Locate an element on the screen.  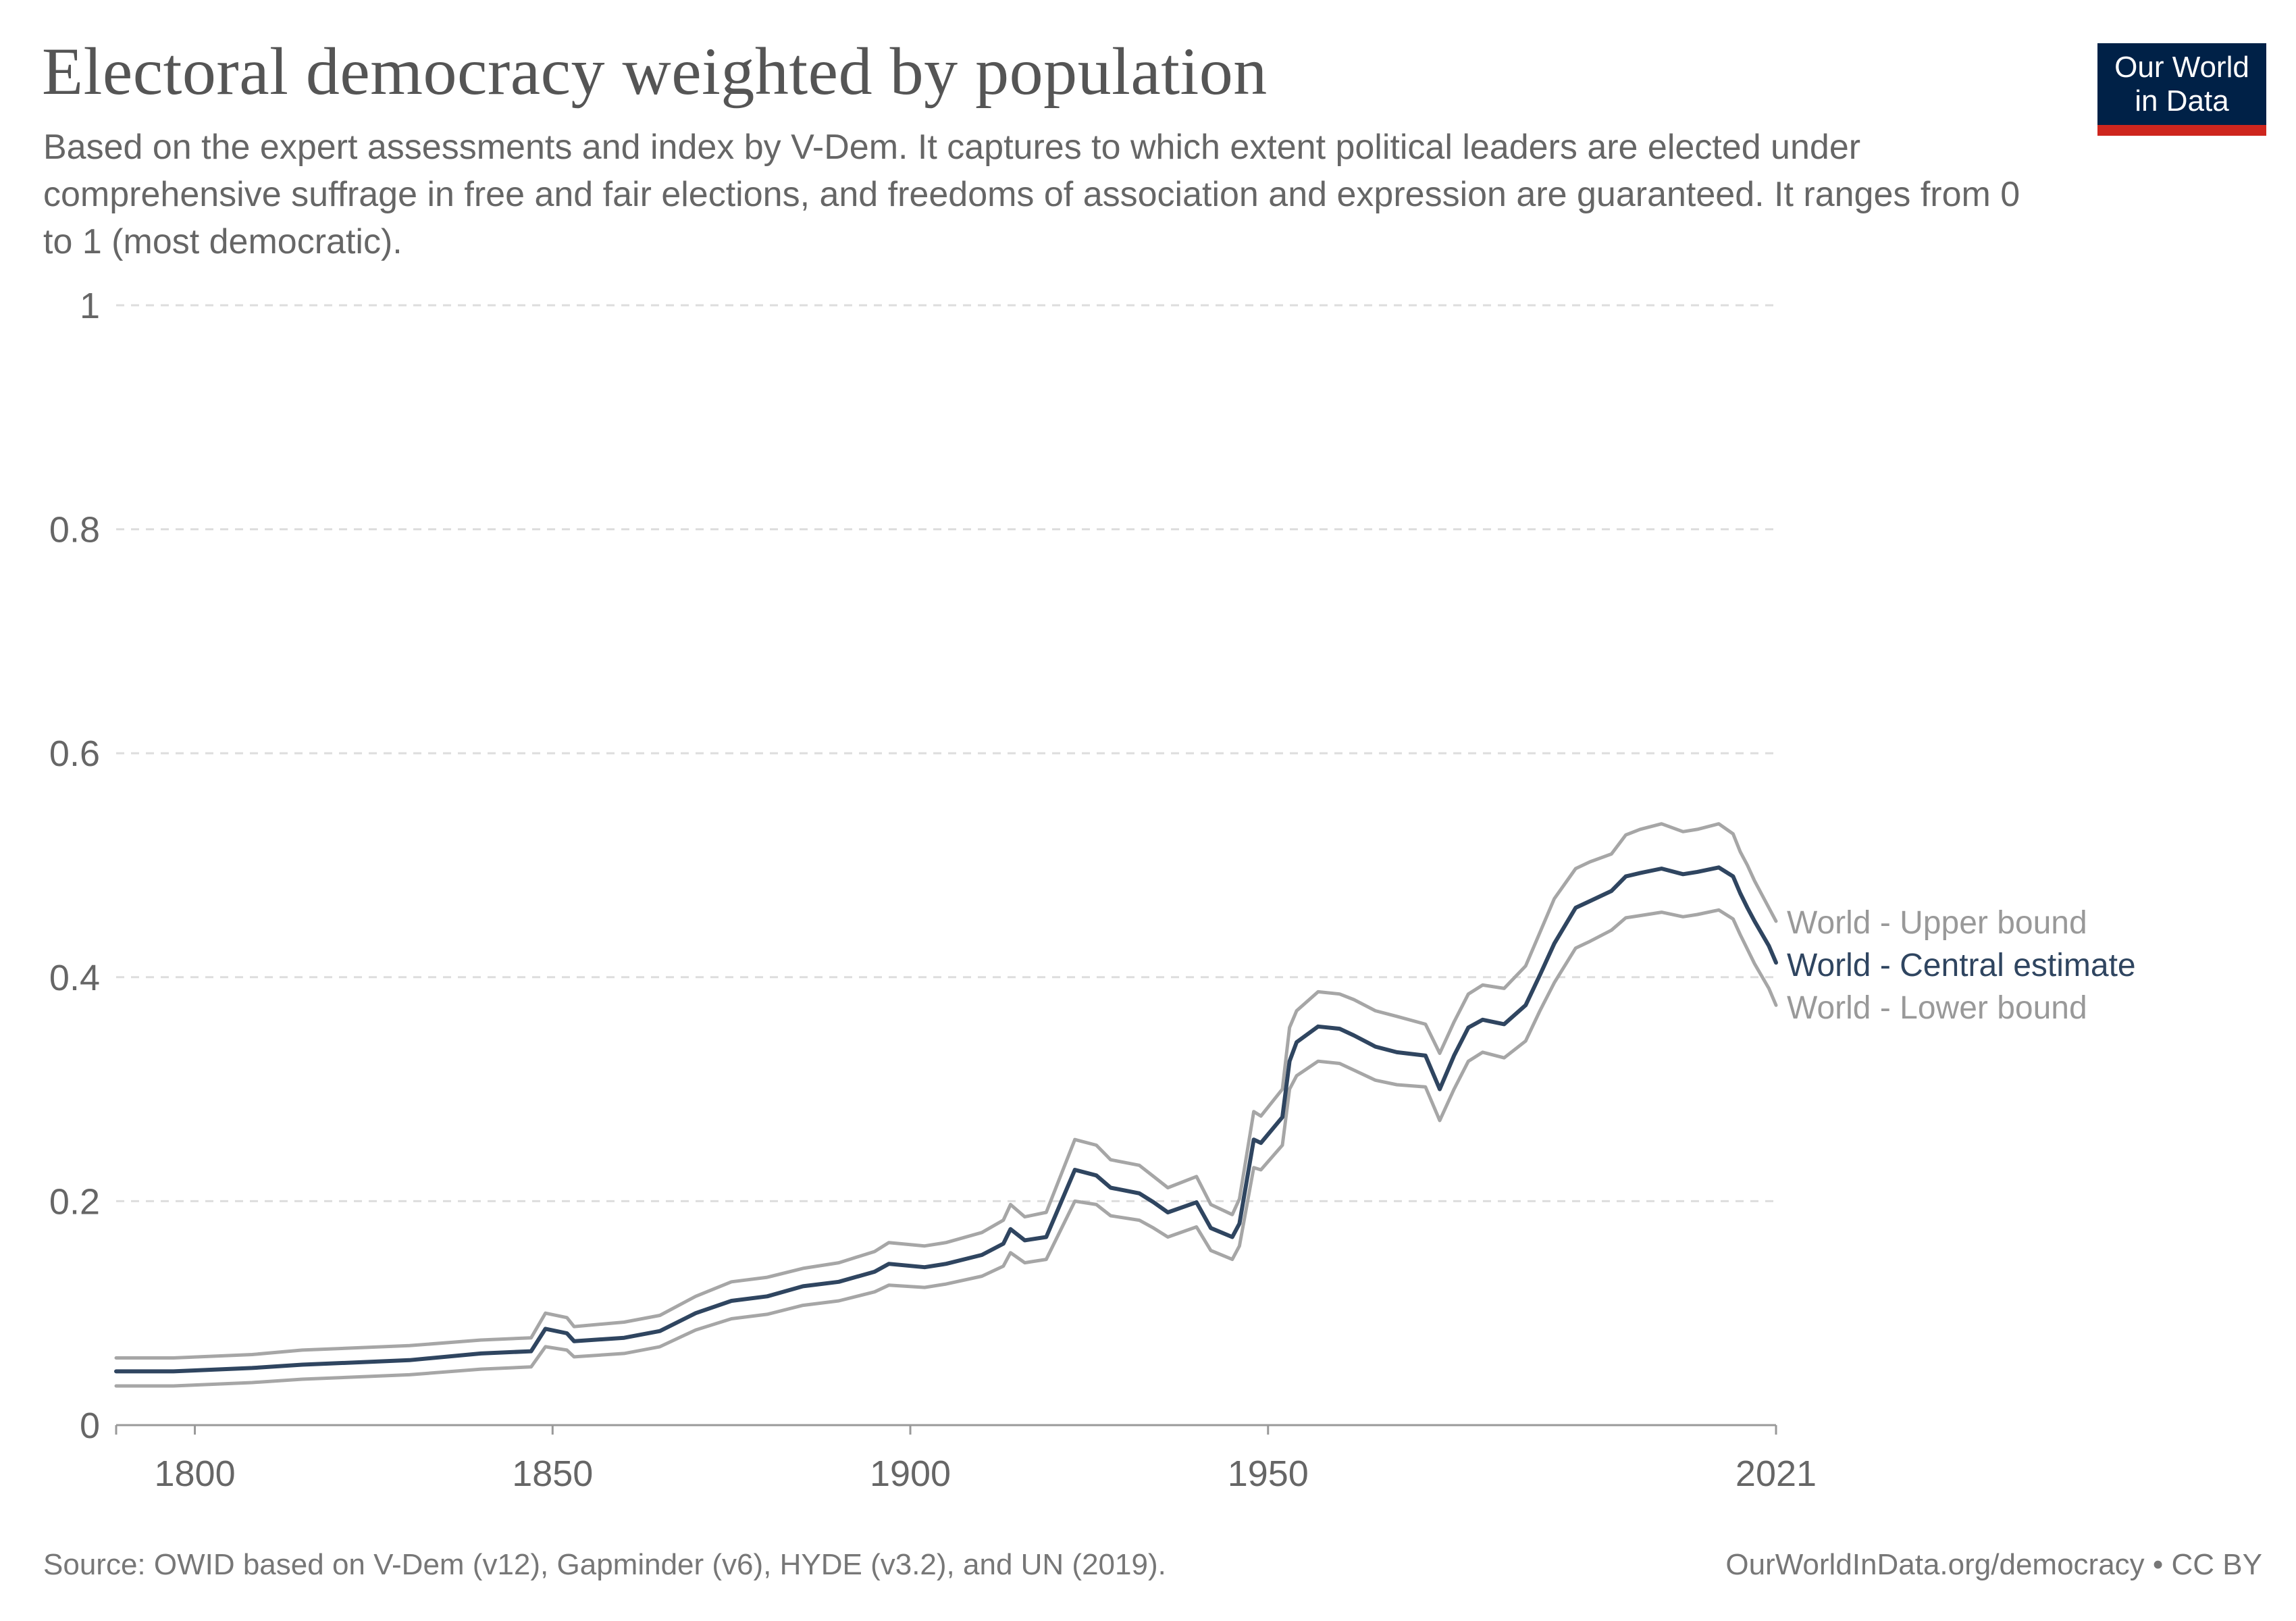
x-axis: 1800 1850 1900 1950 2021 is located at coordinates (966, 1459).